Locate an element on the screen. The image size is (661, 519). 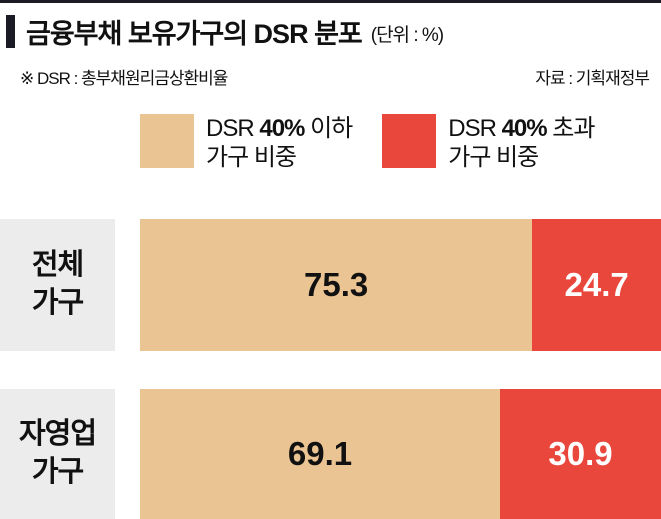
legend-label-over-40: DSR 40% 초과 가구 비중 is located at coordinates (521, 143).